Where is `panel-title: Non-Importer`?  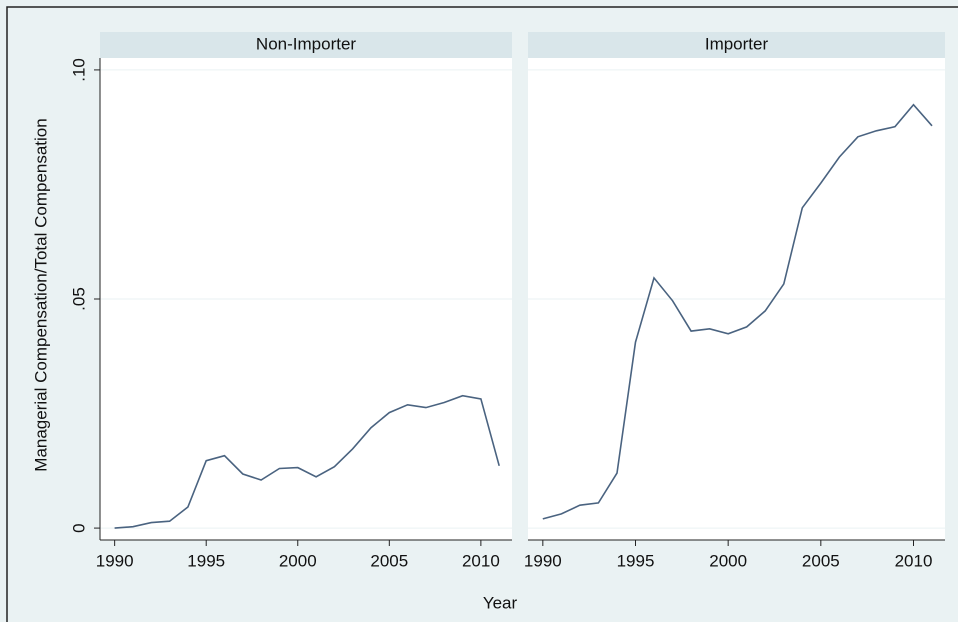
panel-title: Non-Importer is located at coordinates (306, 43).